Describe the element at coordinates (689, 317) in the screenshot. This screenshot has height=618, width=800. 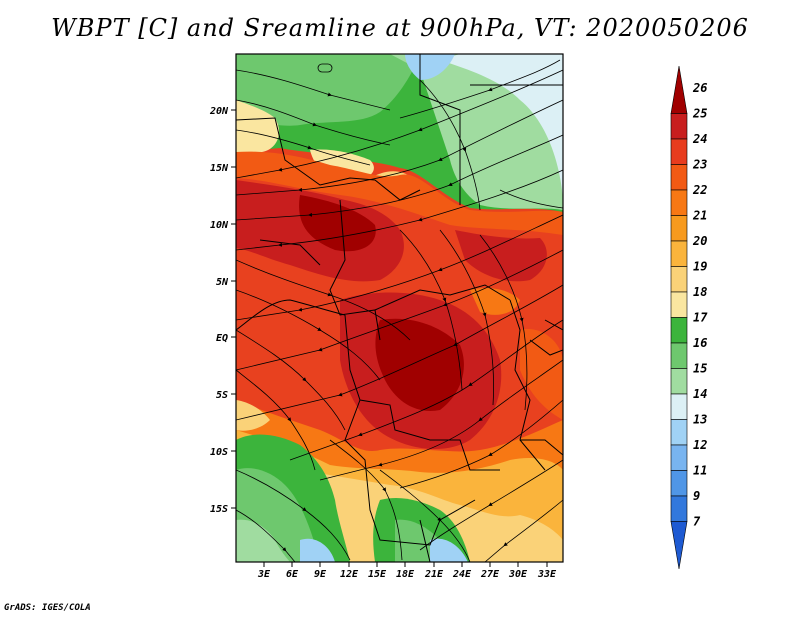
I see `colorbar: 26 25 24 23 22 21 20 19 18 17 16 15 14 13 12 11 9 7` at that location.